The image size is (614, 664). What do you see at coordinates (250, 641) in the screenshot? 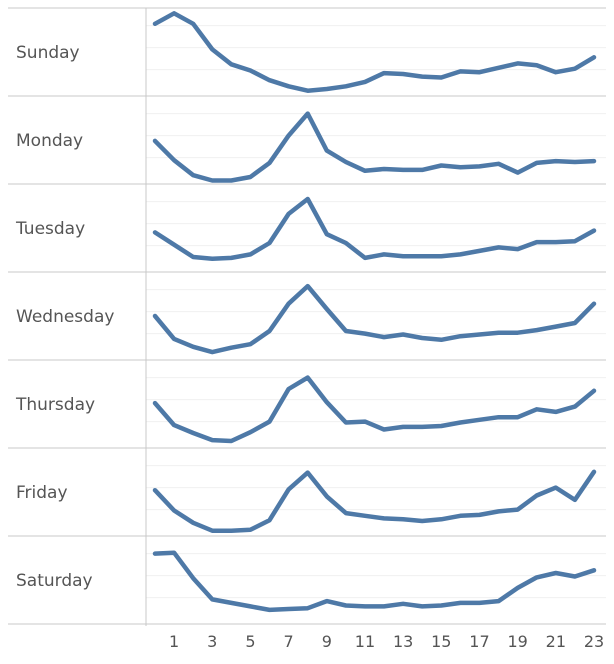
I see `x-tick-label-5: 5` at bounding box center [250, 641].